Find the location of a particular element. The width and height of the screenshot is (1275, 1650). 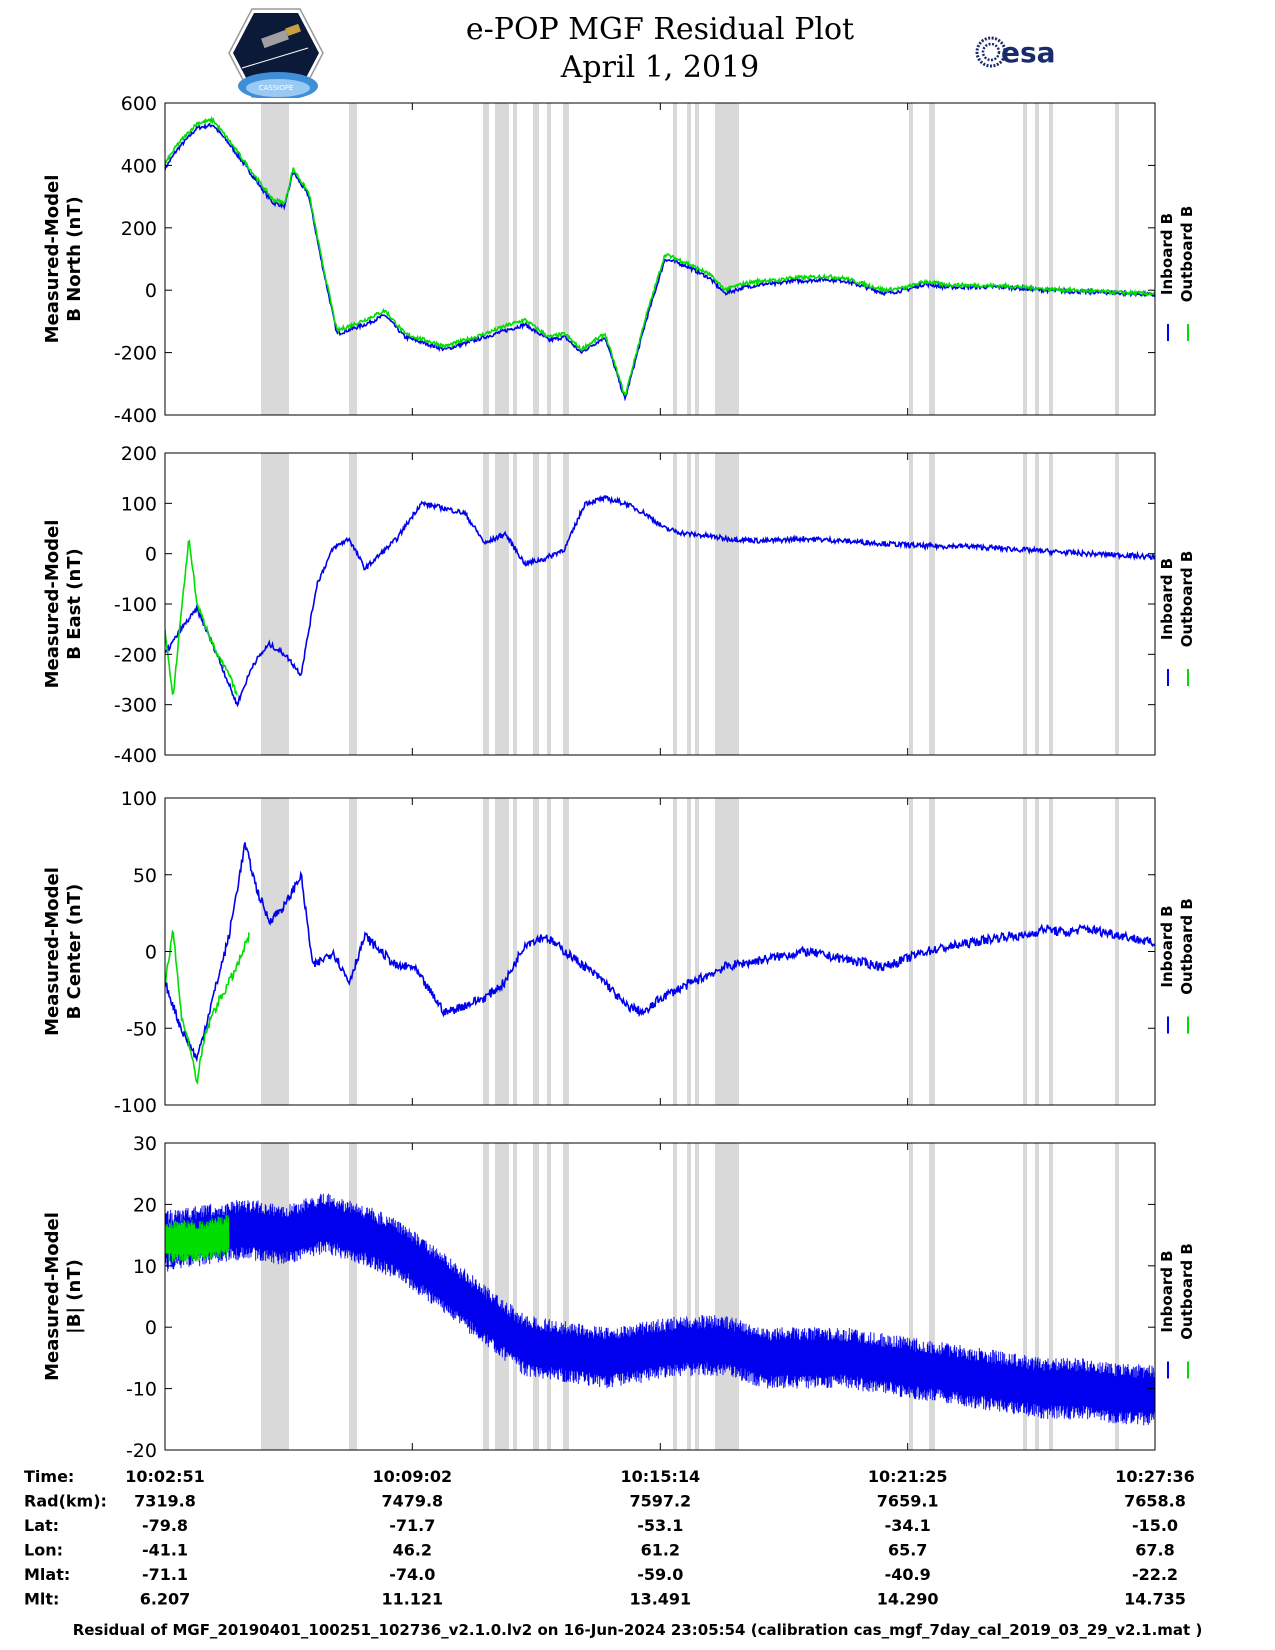

y-axis-label: B North (nT) is located at coordinates (74, 259).